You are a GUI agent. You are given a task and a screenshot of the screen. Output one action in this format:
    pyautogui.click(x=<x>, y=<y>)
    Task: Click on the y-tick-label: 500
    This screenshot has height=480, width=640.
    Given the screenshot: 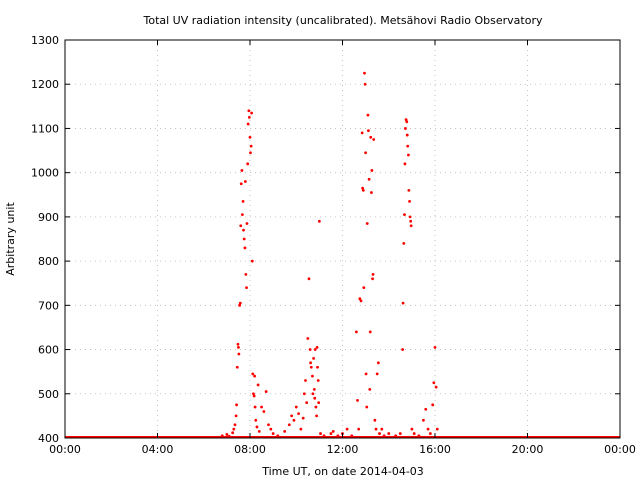 What is the action you would take?
    pyautogui.click(x=48, y=394)
    